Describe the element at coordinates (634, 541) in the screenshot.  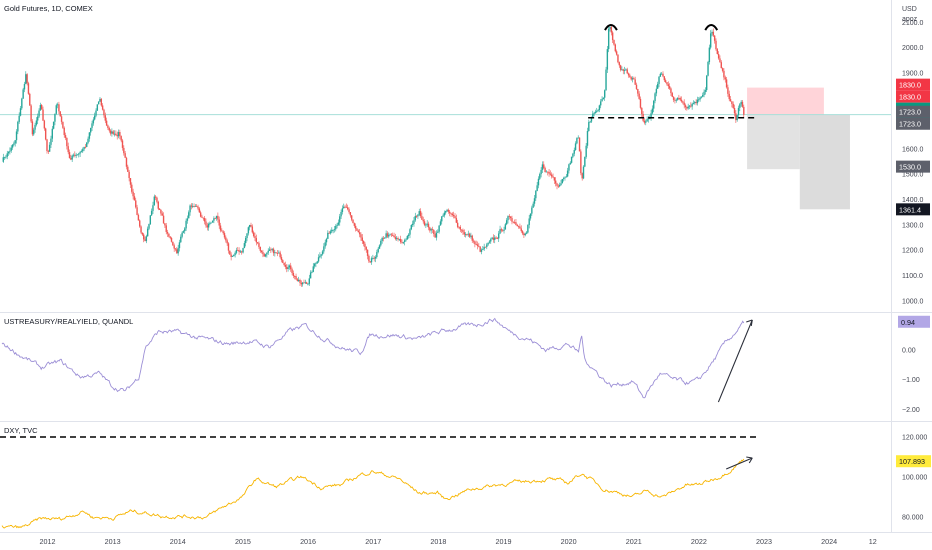
I see `time-tick-label: 2021` at that location.